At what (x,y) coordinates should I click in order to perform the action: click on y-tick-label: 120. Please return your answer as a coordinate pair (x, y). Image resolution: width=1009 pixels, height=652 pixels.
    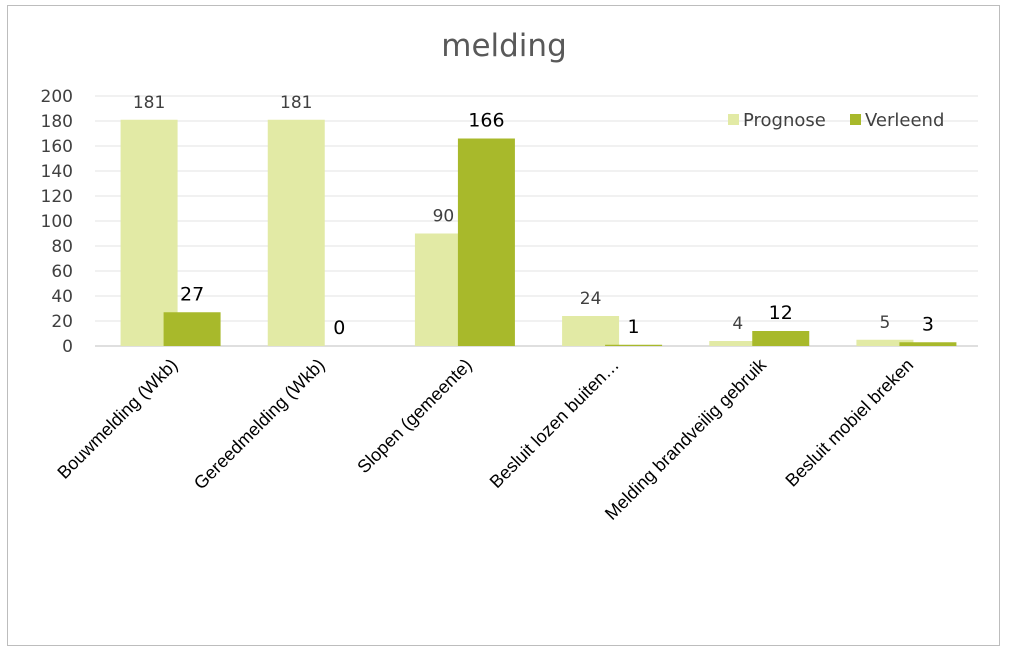
    Looking at the image, I should click on (57, 197).